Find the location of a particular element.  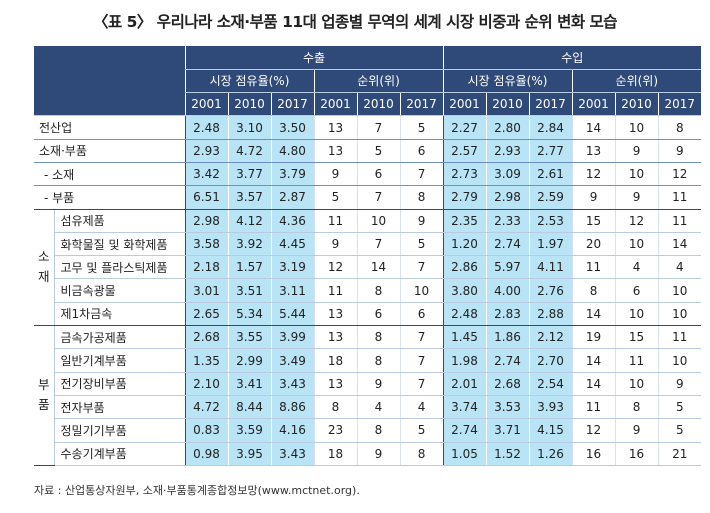

ex-share-cell: 4.16 is located at coordinates (292, 430).